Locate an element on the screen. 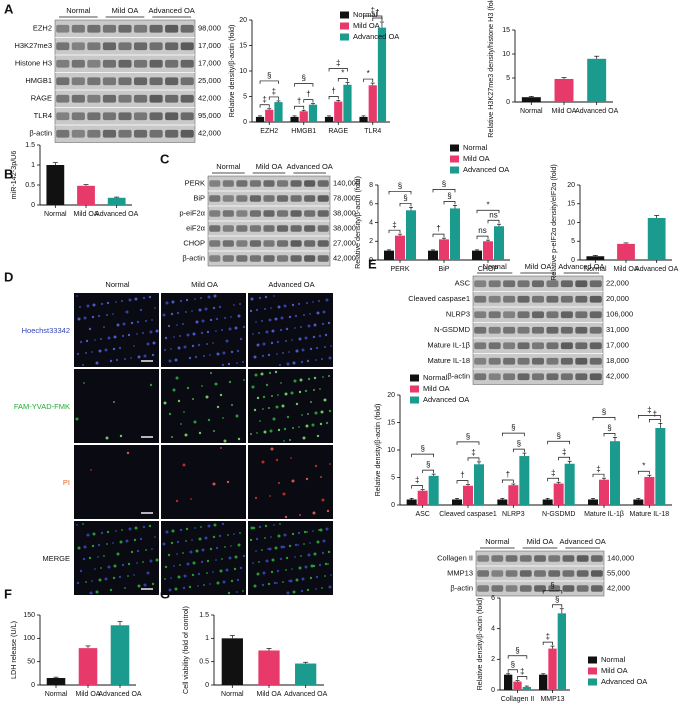  x-tick-label: PERK is located at coordinates (399, 269).